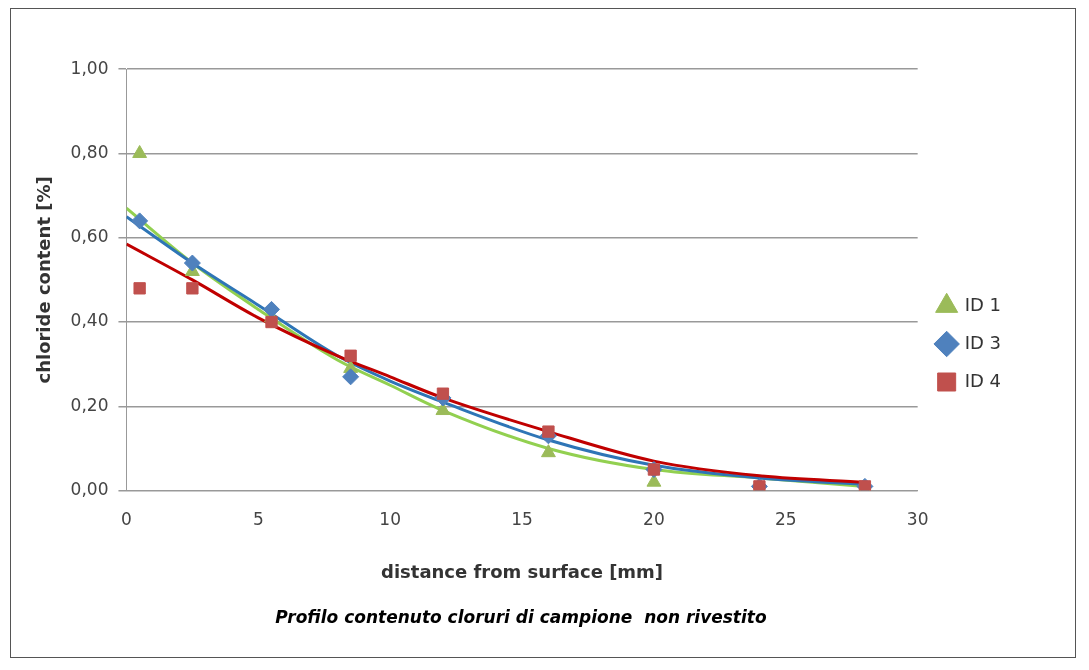 The width and height of the screenshot is (1089, 670). Describe the element at coordinates (982, 380) in the screenshot. I see `legend-label: ID 4` at that location.